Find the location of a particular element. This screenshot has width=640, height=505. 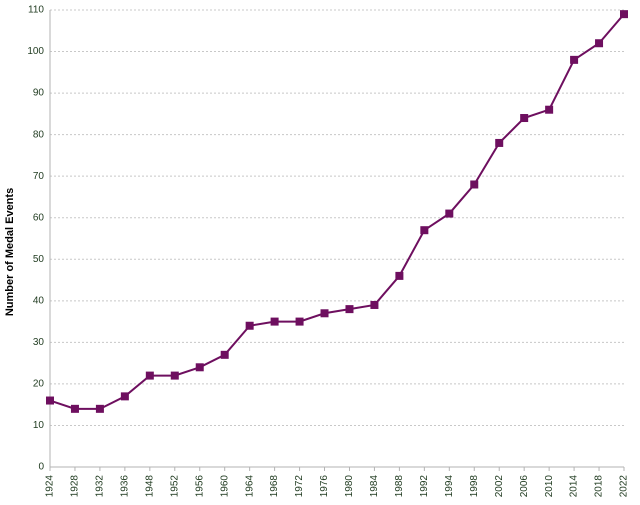

x-tick-label: 1994 is located at coordinates (449, 486).